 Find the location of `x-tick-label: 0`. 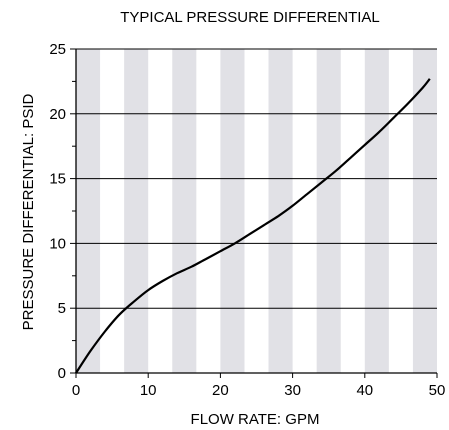

x-tick-label: 0 is located at coordinates (76, 390).